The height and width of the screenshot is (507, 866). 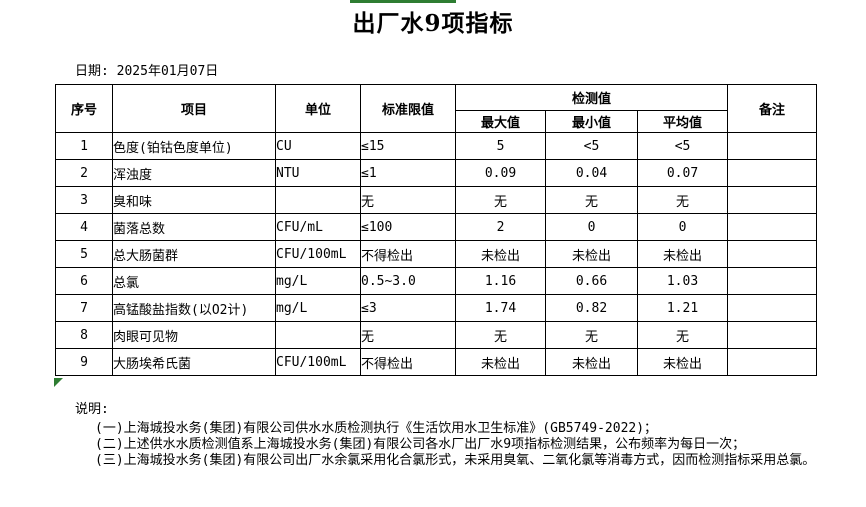 I want to click on cell-limit: 0.5~3.0, so click(x=408, y=281).